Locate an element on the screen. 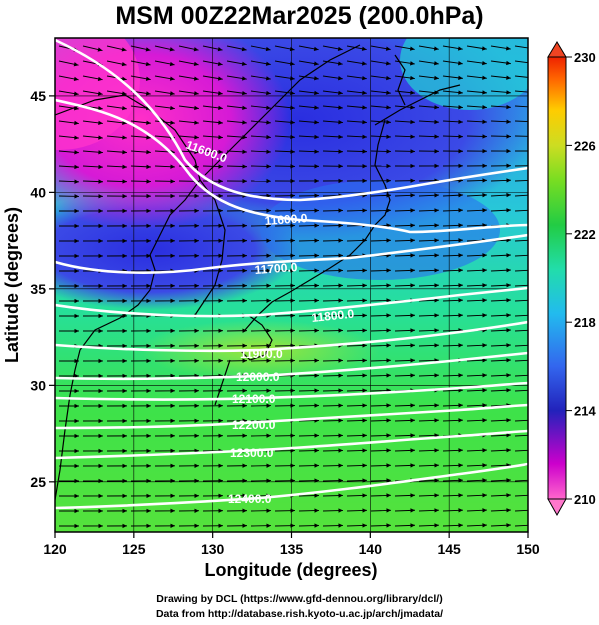 This screenshot has height=625, width=599. colorbar-top-arrow is located at coordinates (557, 49).